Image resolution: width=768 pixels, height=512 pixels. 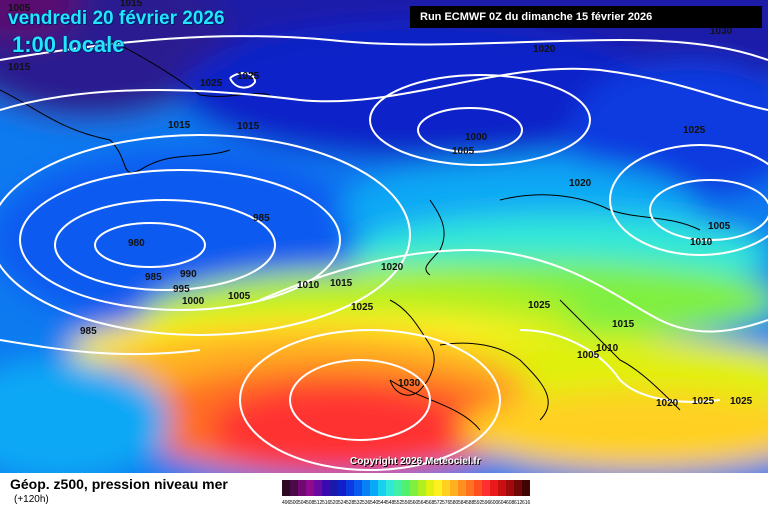 I want to click on color-scale, so click(x=406, y=488).